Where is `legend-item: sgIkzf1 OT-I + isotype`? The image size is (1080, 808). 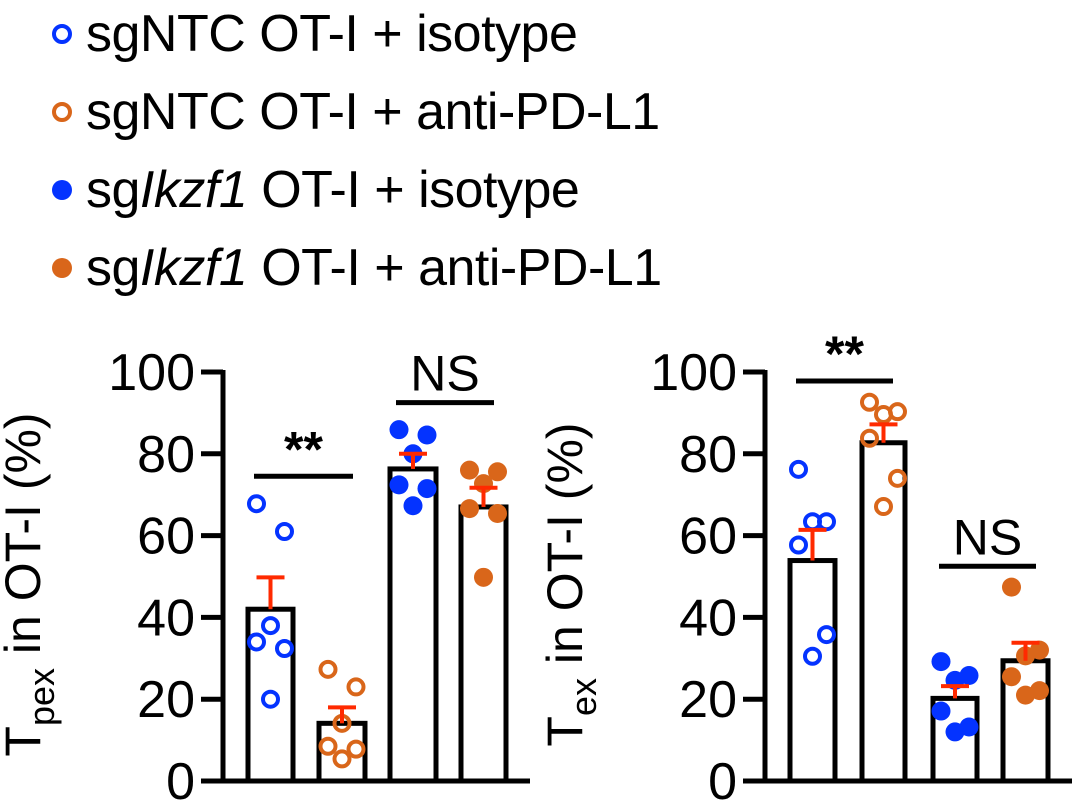
legend-item: sgIkzf1 OT-I + isotype is located at coordinates (315, 190).